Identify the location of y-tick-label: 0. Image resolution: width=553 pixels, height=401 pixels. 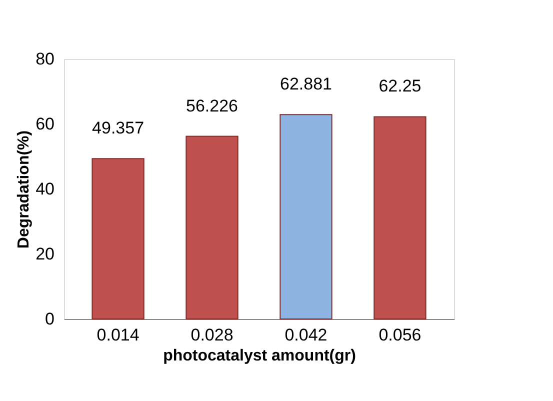
(49, 319).